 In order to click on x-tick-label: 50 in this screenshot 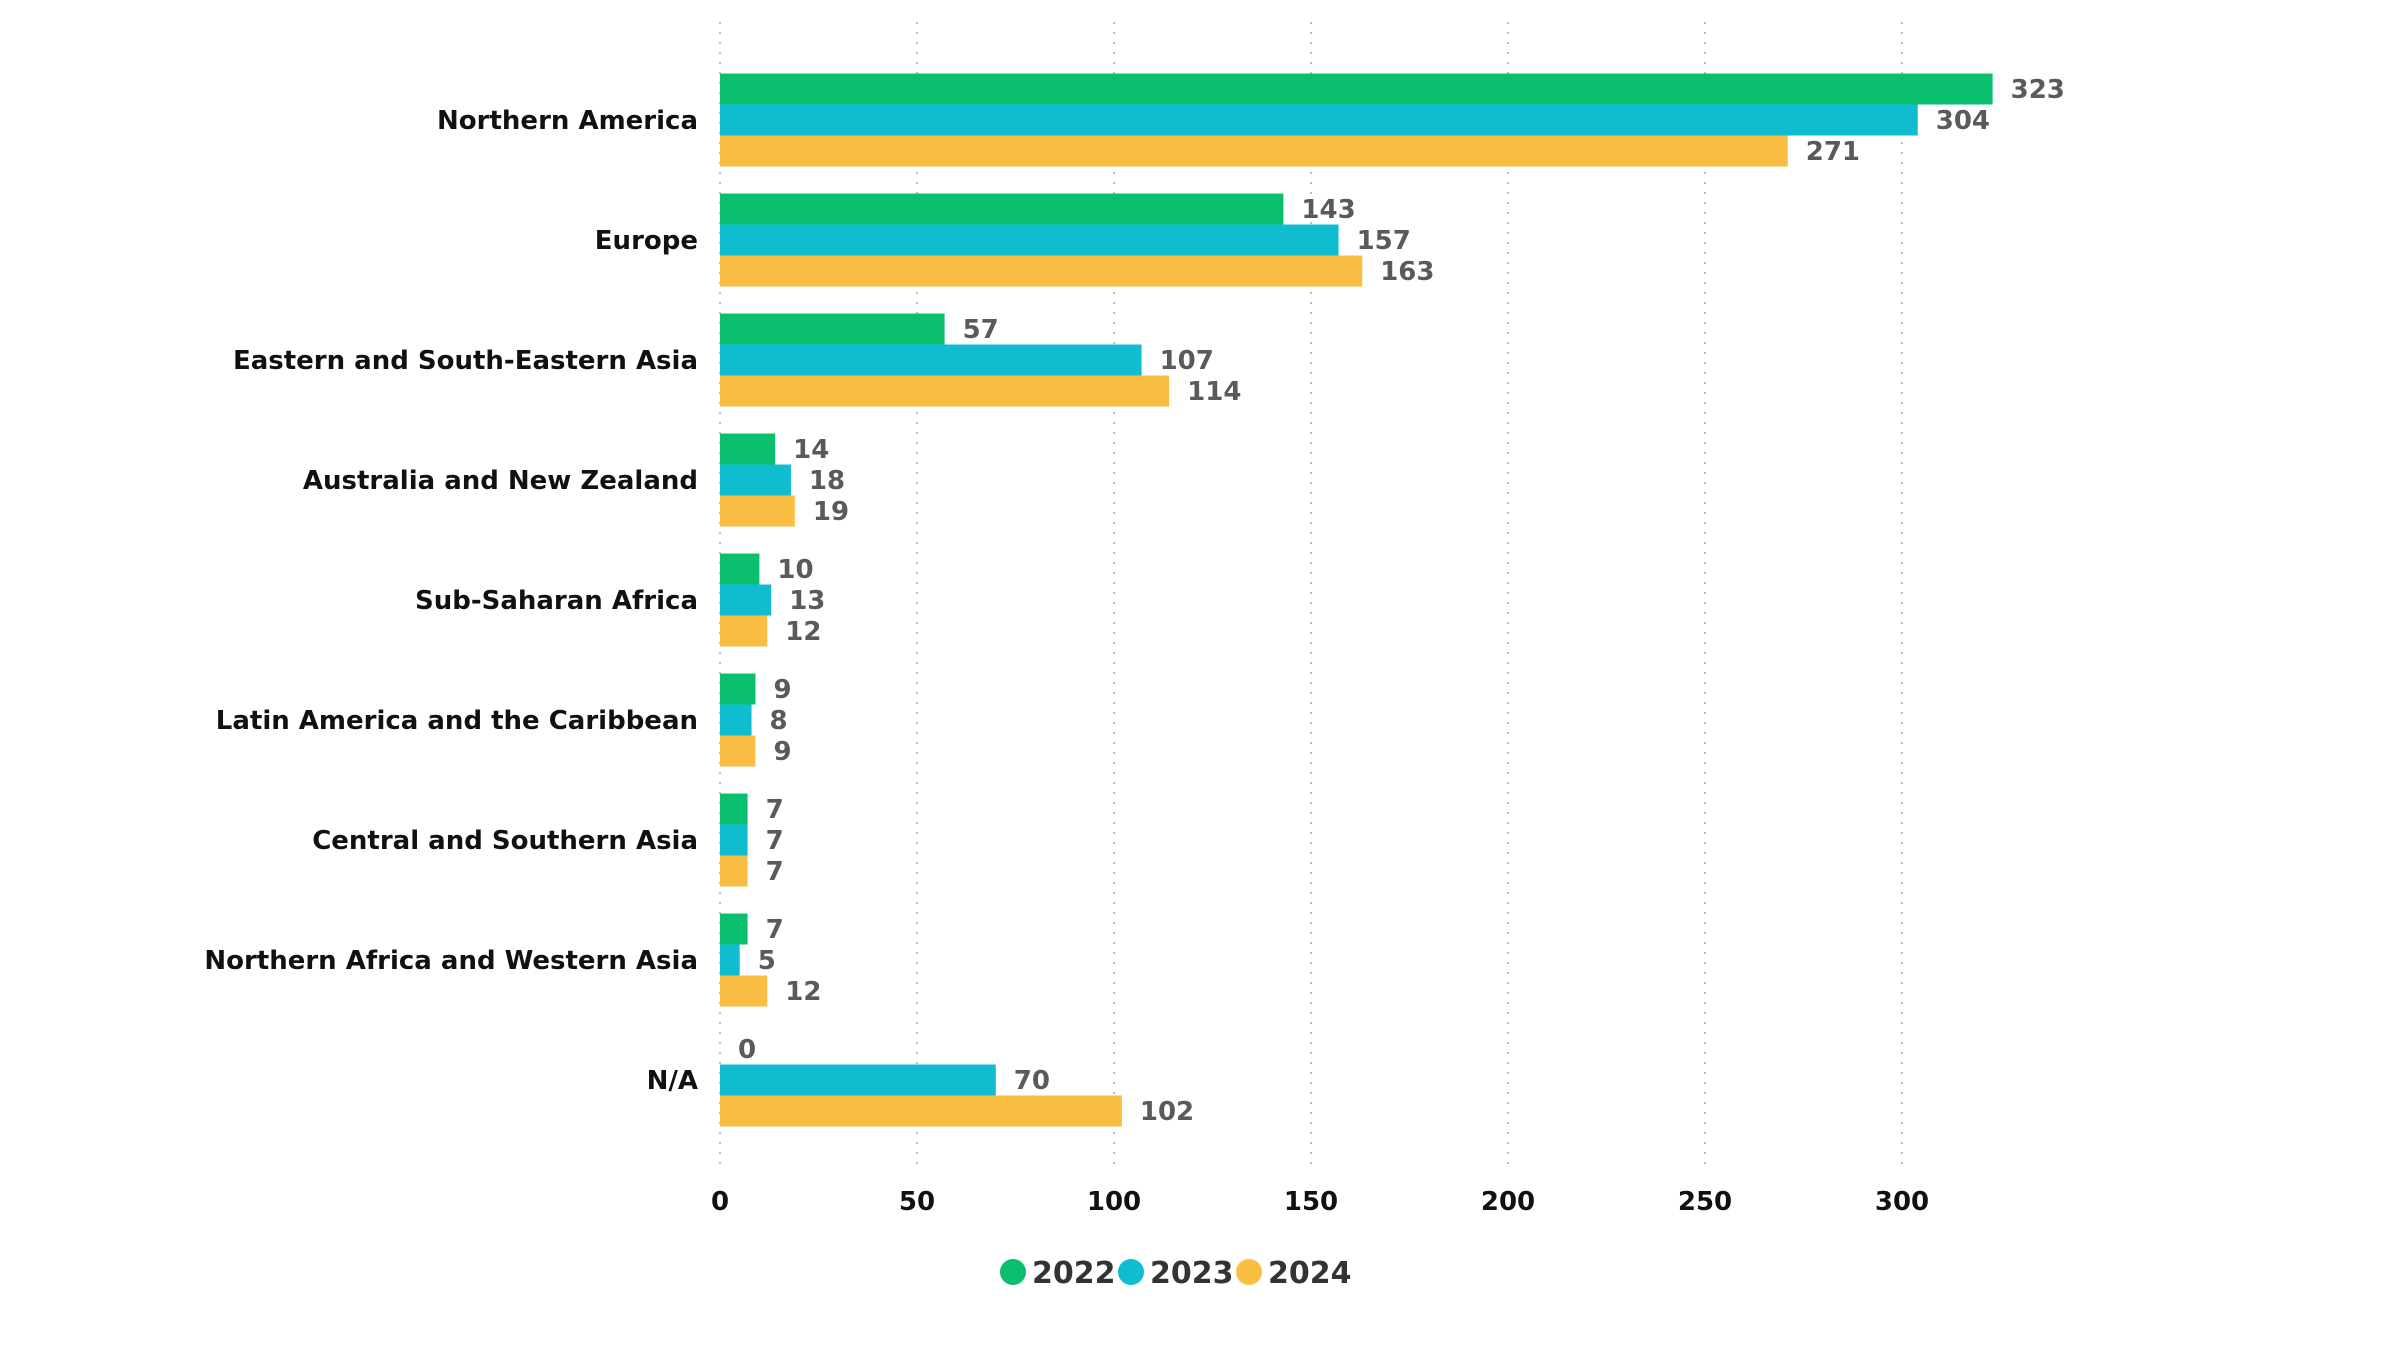, I will do `click(917, 1202)`.